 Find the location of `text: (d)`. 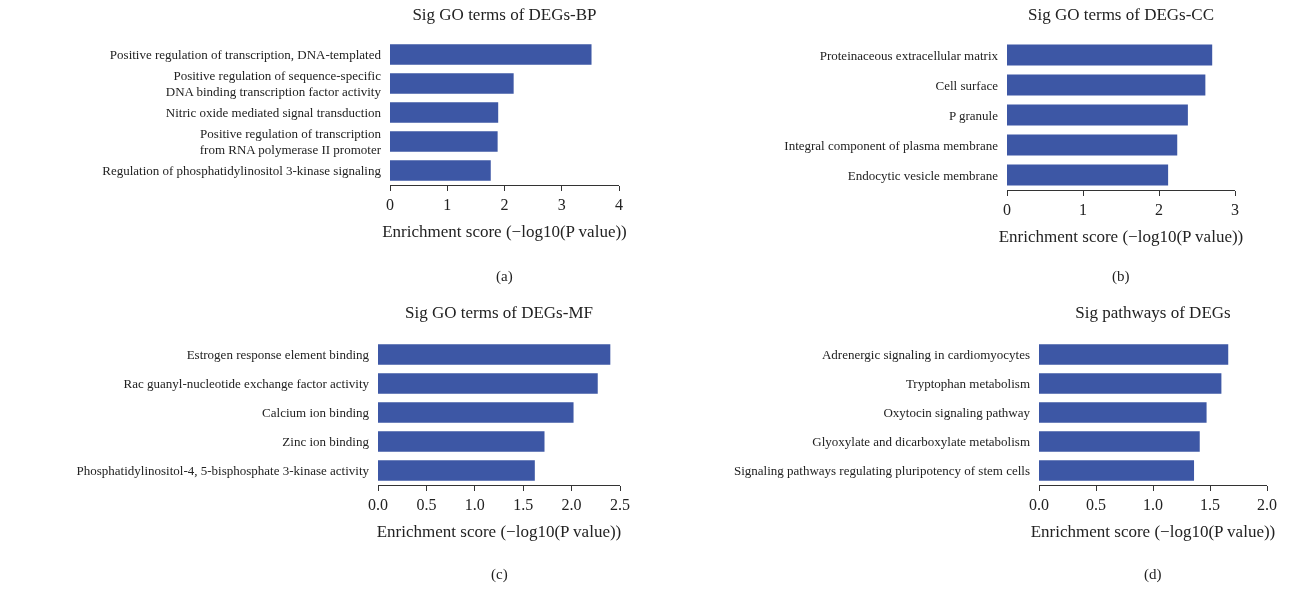

text: (d) is located at coordinates (1153, 574).